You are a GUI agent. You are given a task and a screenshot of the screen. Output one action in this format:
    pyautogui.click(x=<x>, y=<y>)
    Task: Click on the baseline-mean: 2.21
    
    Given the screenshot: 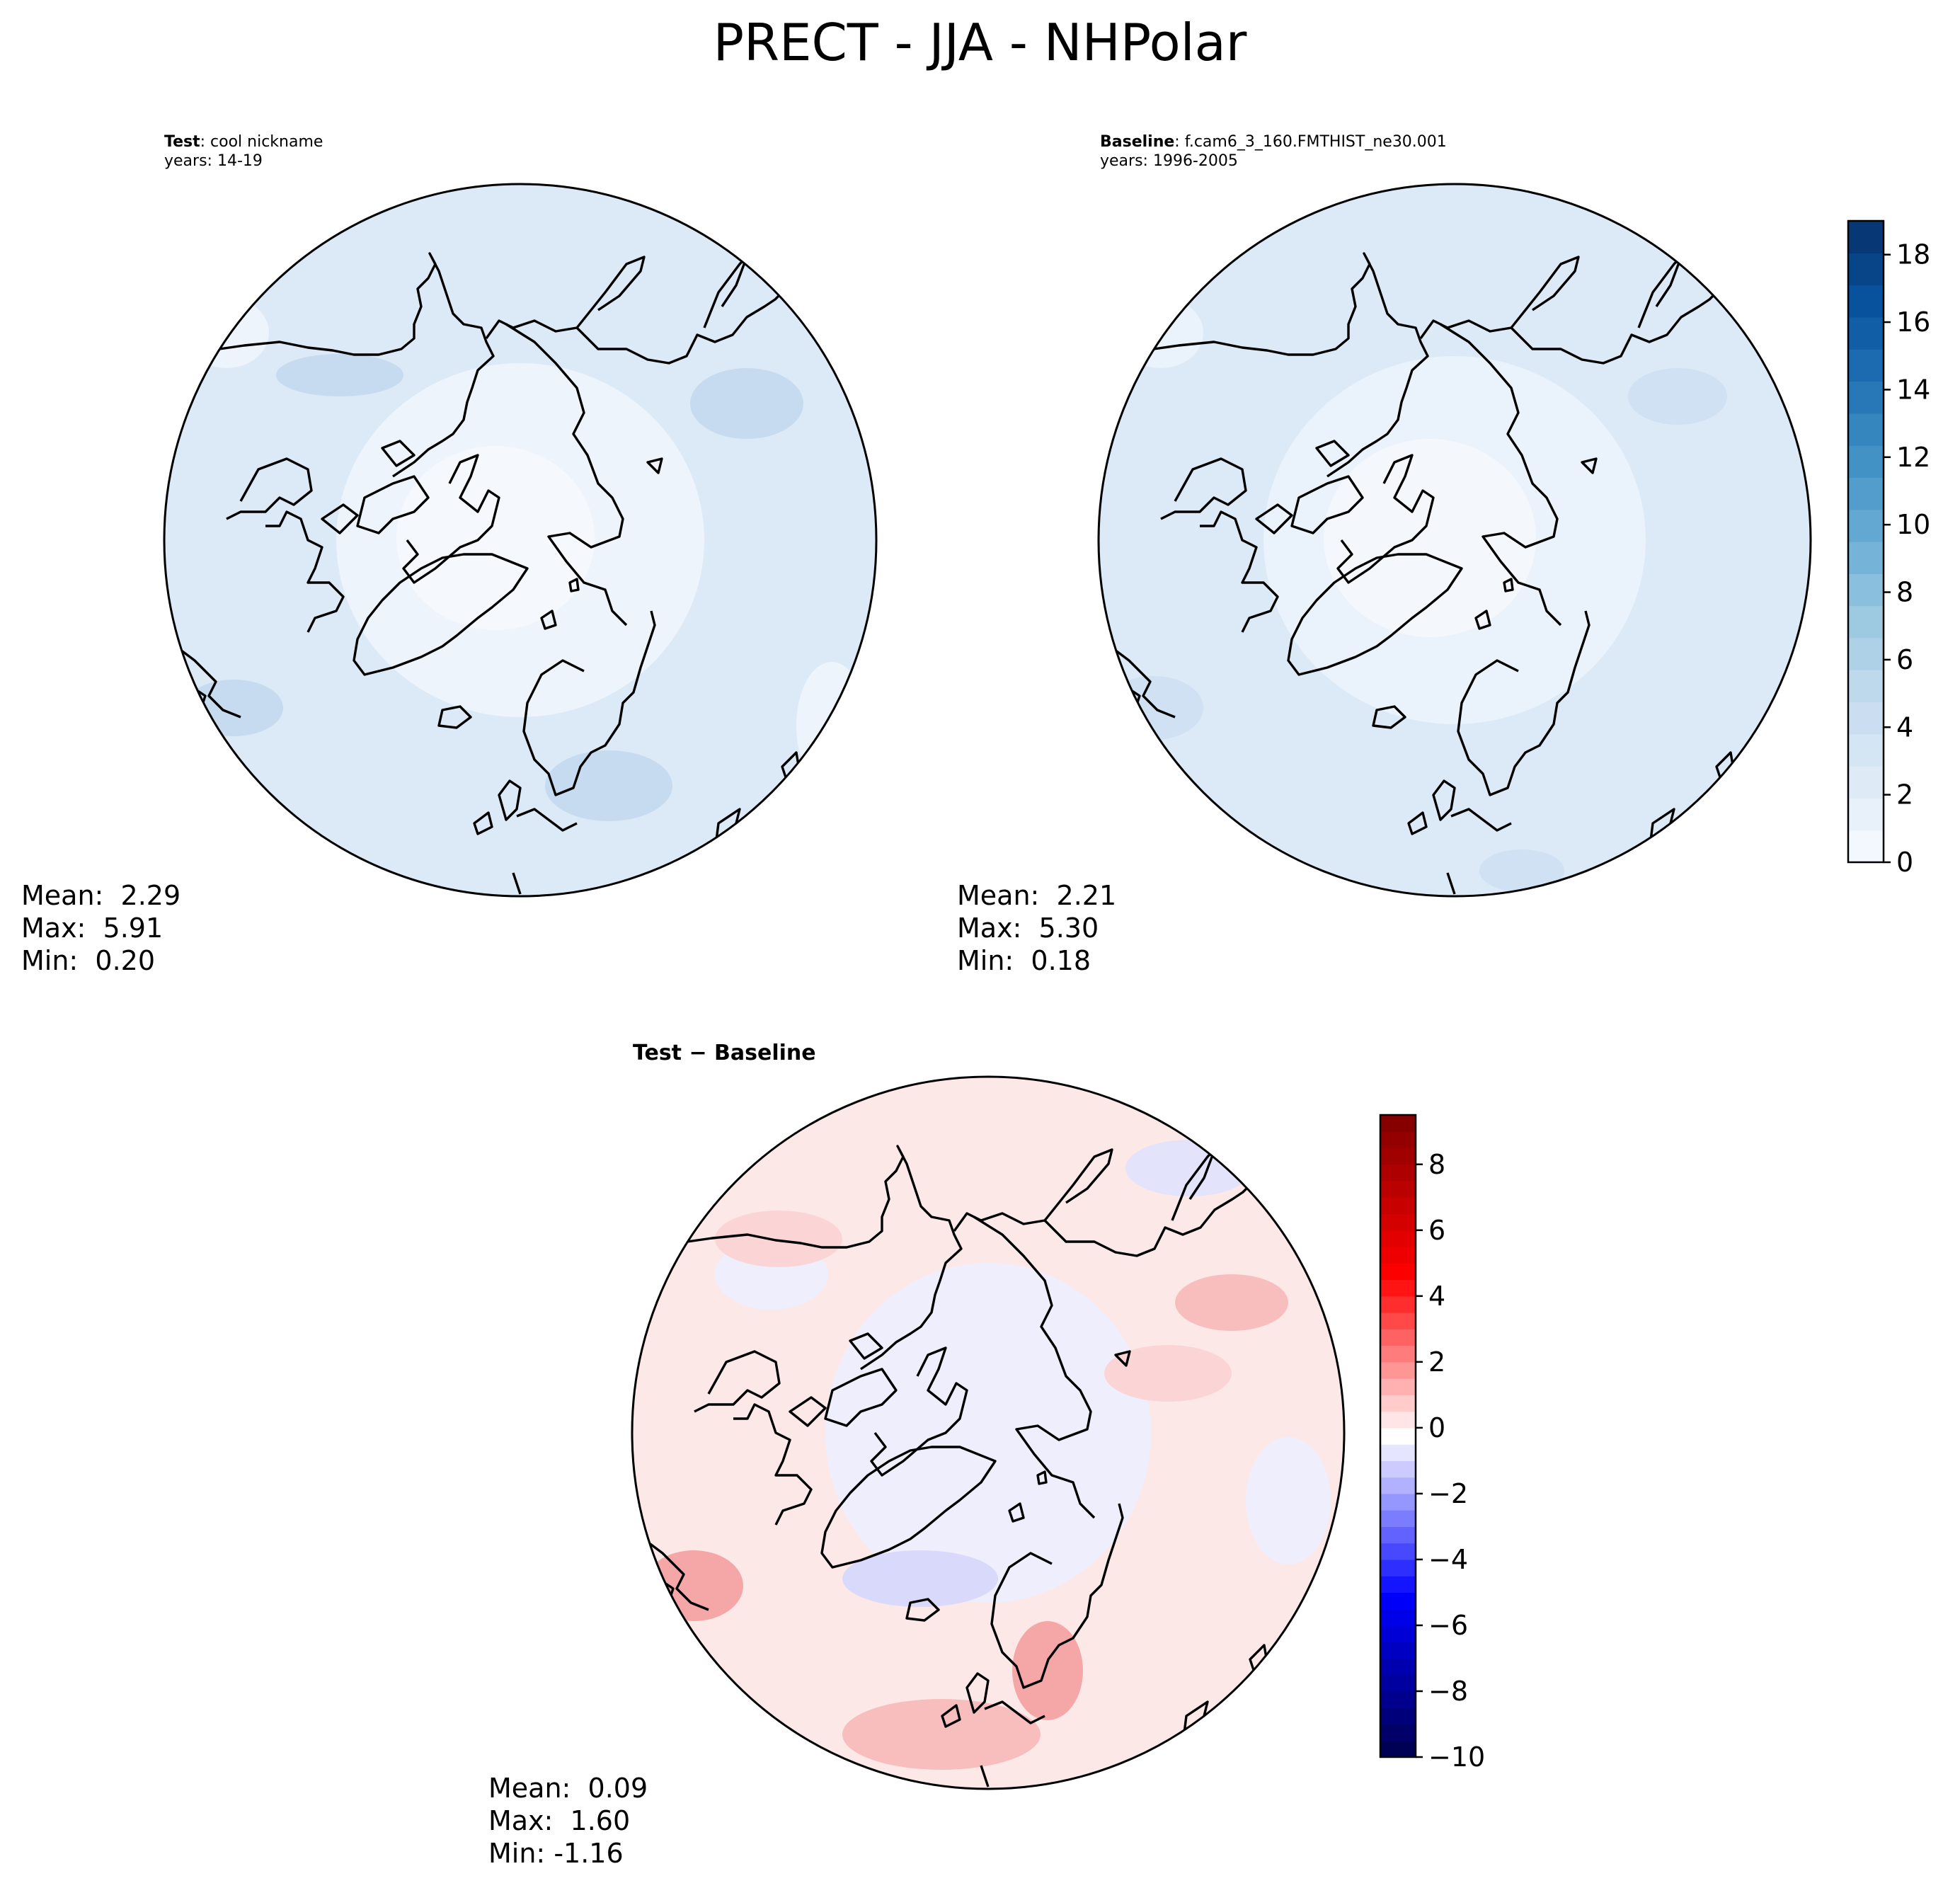 What is the action you would take?
    pyautogui.click(x=1086, y=896)
    